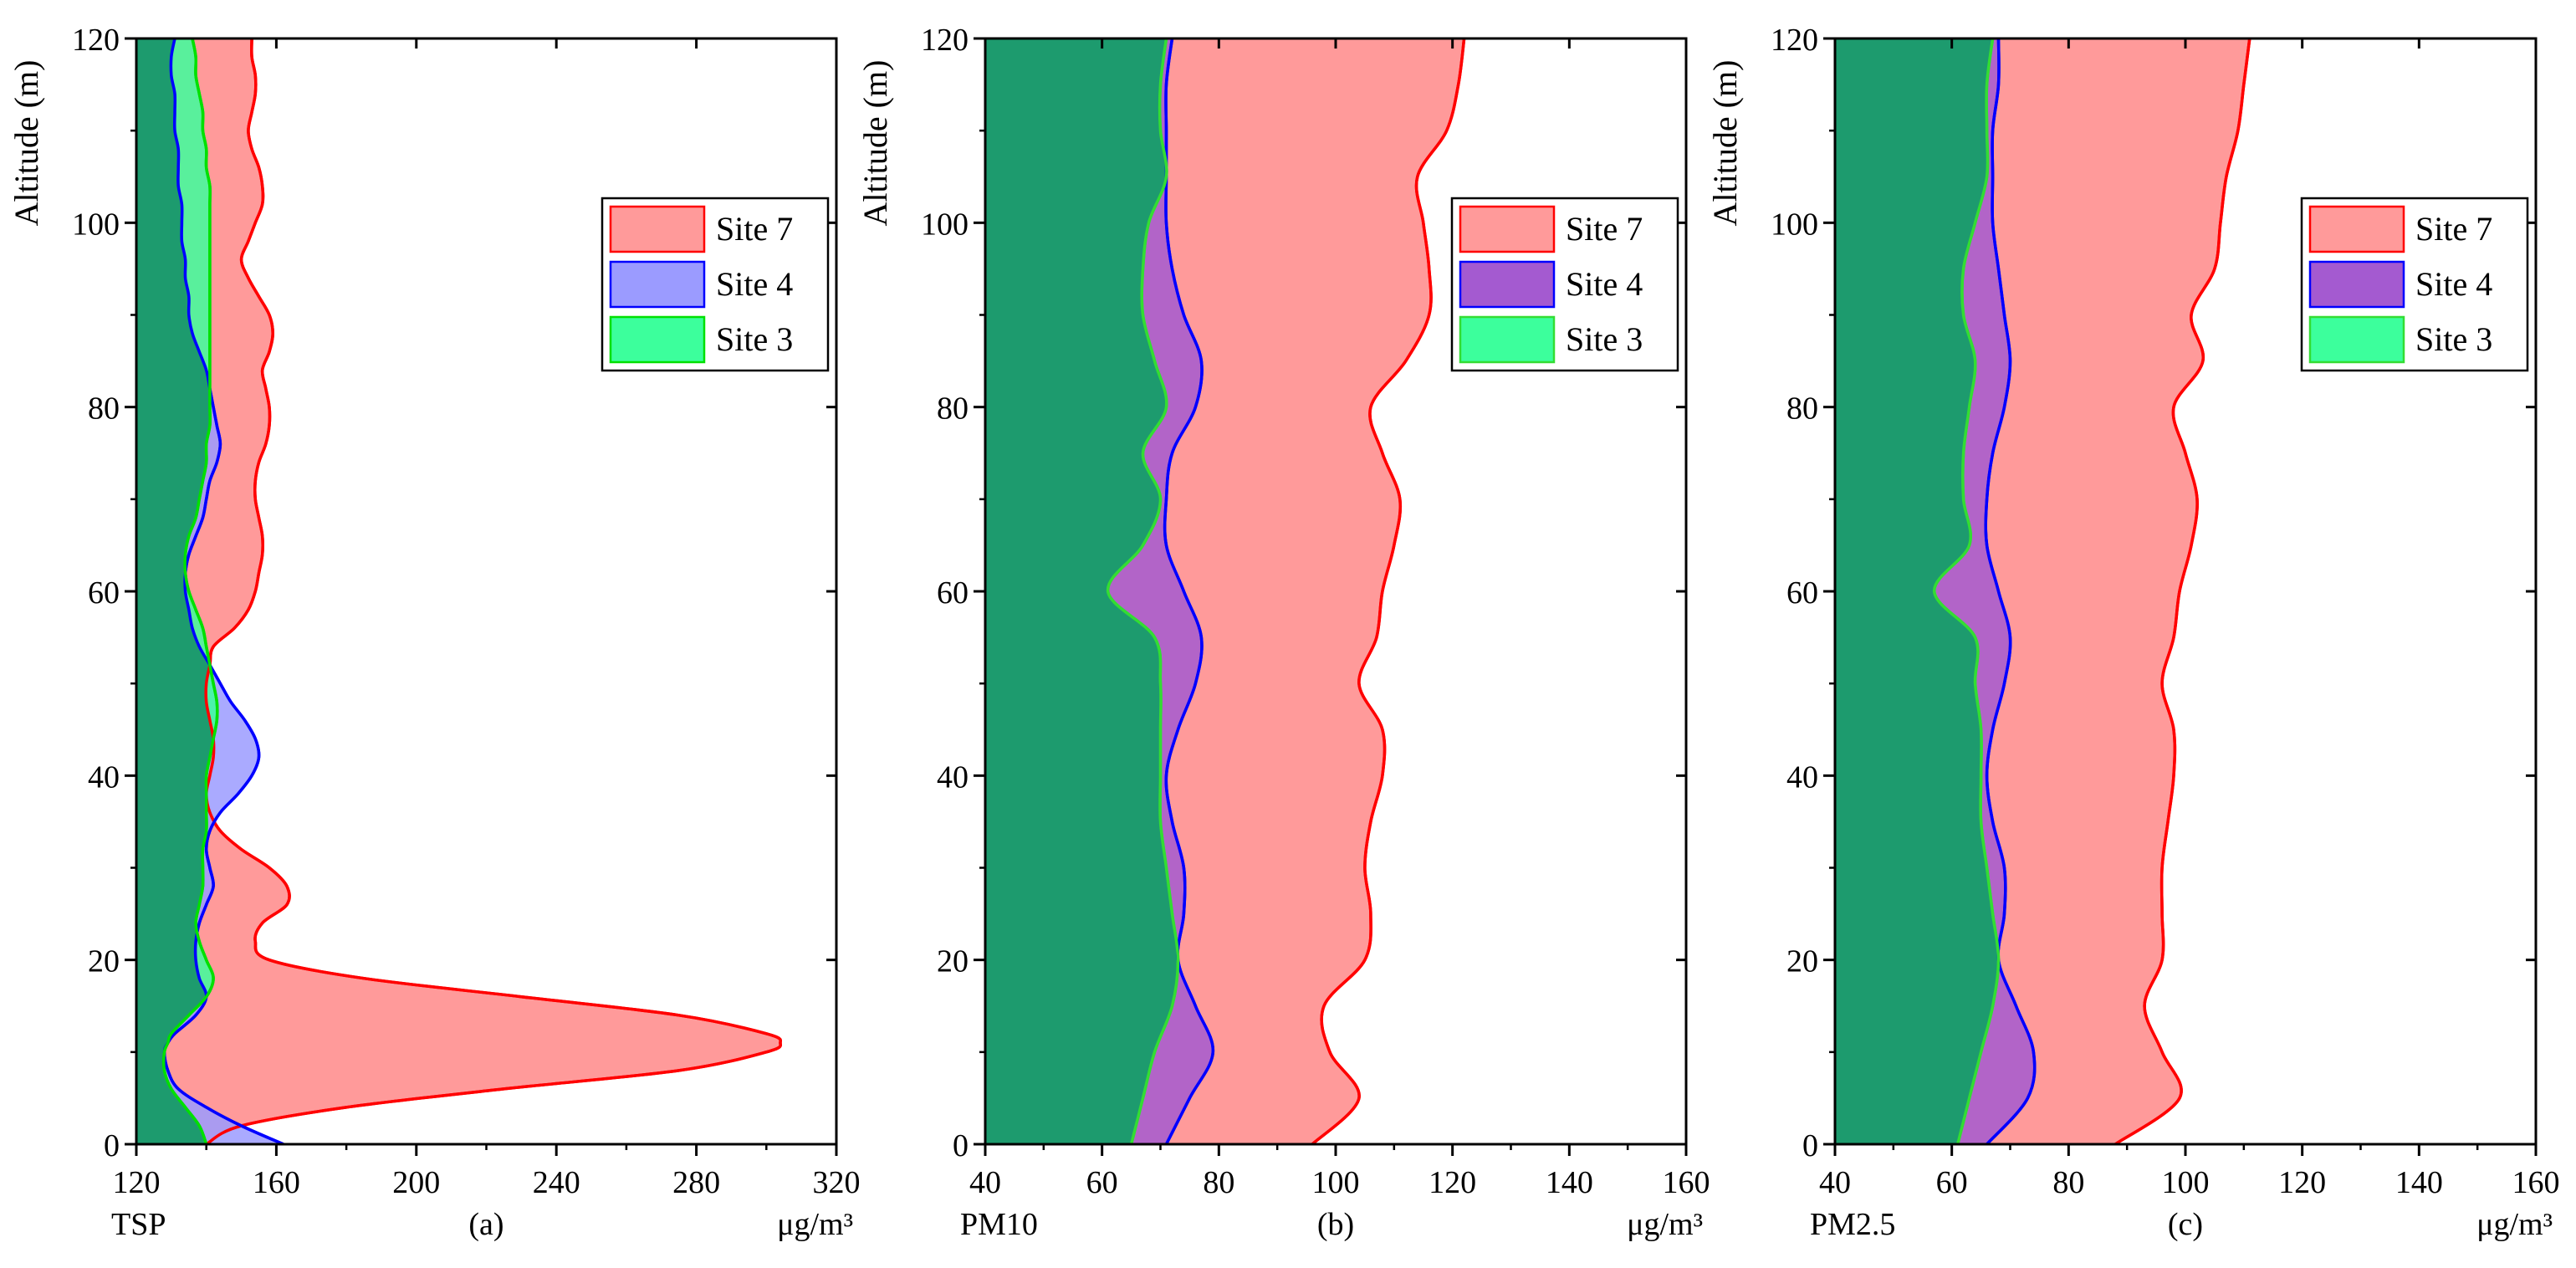 The width and height of the screenshot is (2576, 1268). Describe the element at coordinates (485, 1224) in the screenshot. I see `panel-label: (a)` at that location.